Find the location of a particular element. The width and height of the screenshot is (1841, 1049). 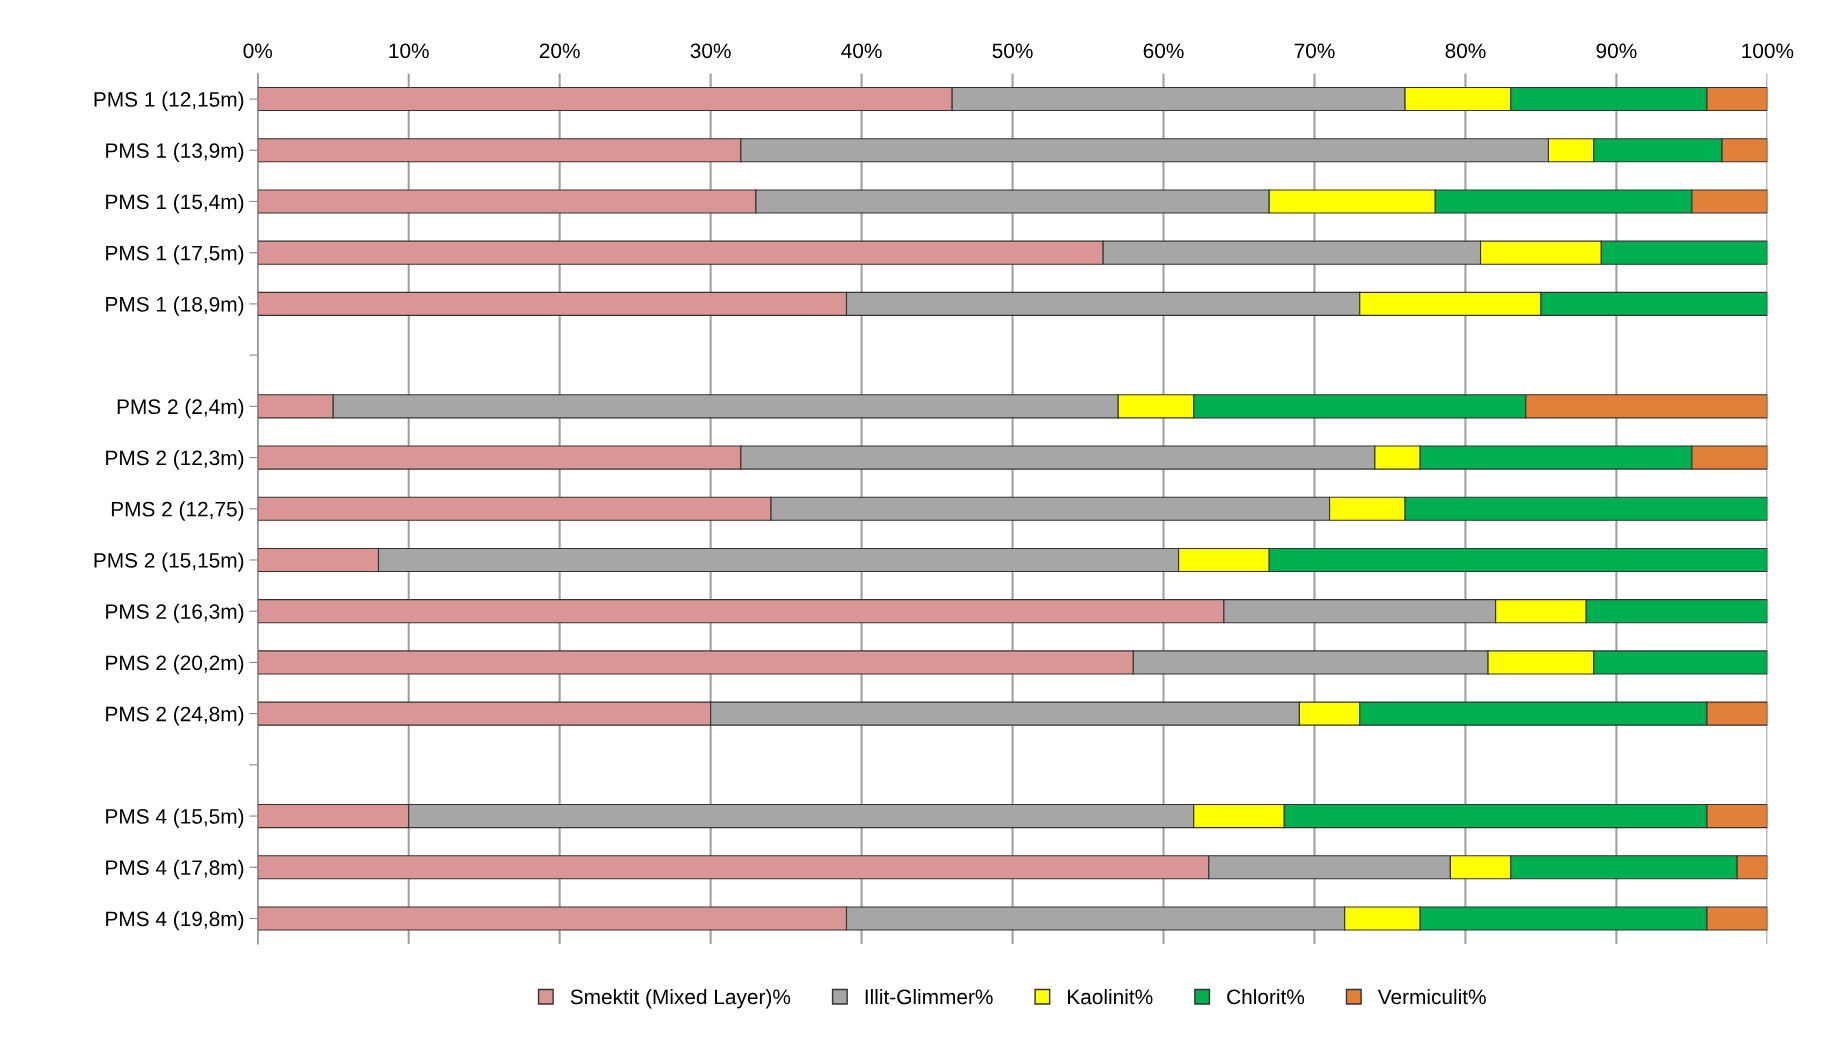

y-tick-label: PMS 2 (2,4m) is located at coordinates (180, 408).